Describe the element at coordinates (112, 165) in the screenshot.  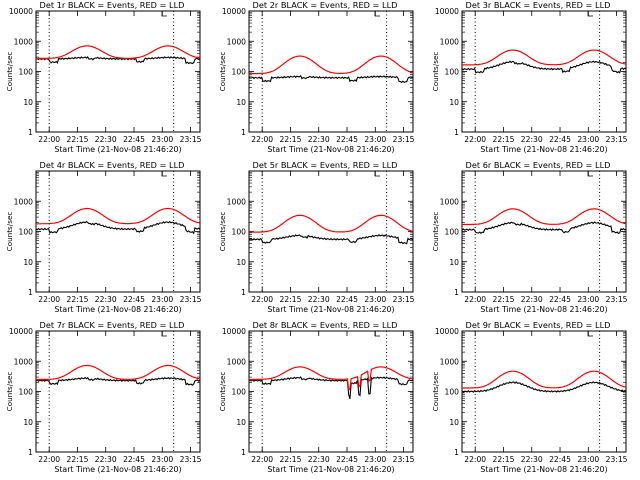
I see `chart-title: Det 4r BLACK = Events, RED = LLD` at that location.